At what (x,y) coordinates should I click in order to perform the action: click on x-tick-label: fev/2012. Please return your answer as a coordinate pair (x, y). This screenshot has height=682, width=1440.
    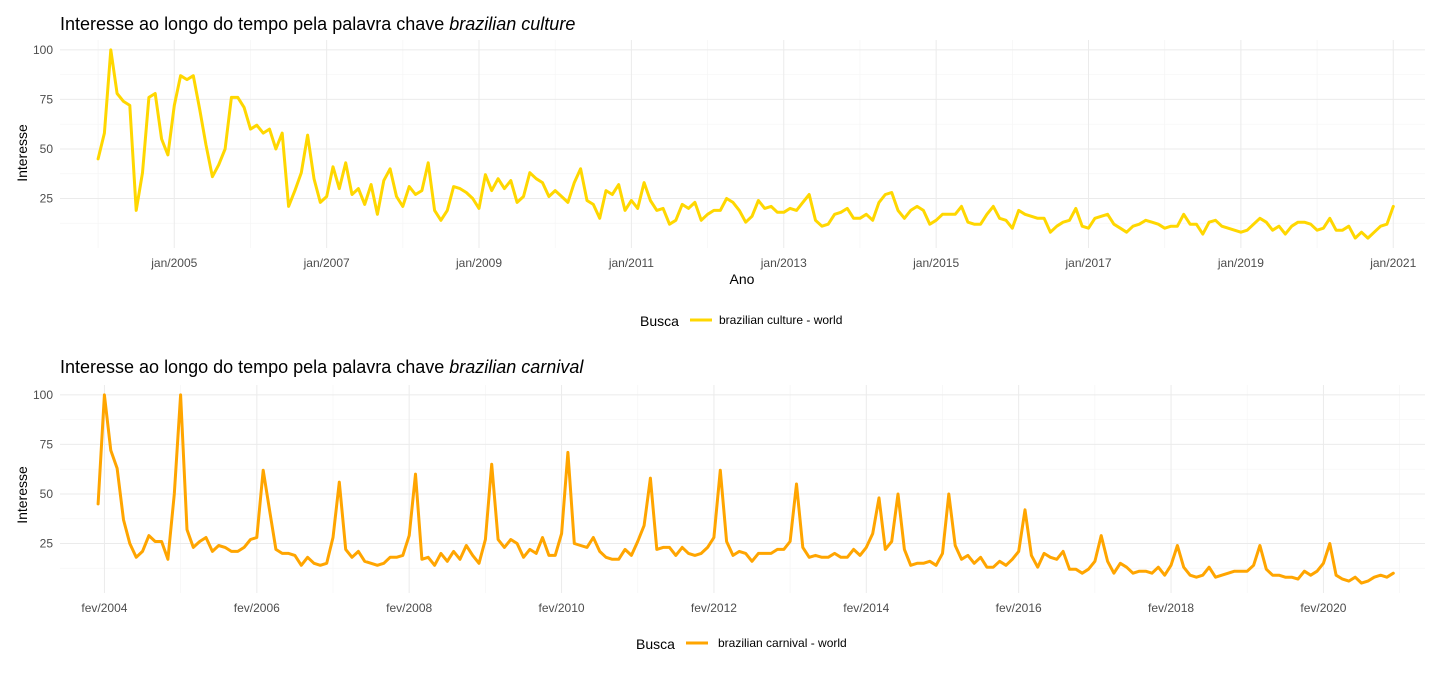
    Looking at the image, I should click on (714, 608).